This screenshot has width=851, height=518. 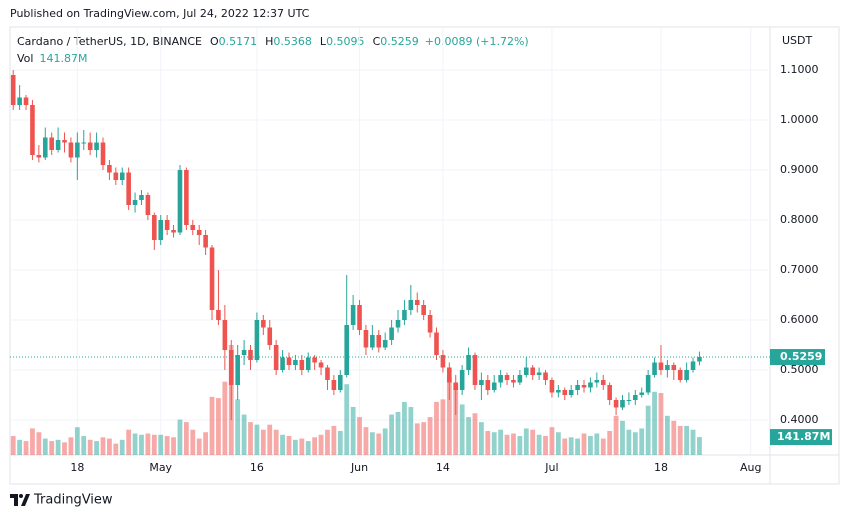 I want to click on x-tick-label: 16, so click(x=257, y=467).